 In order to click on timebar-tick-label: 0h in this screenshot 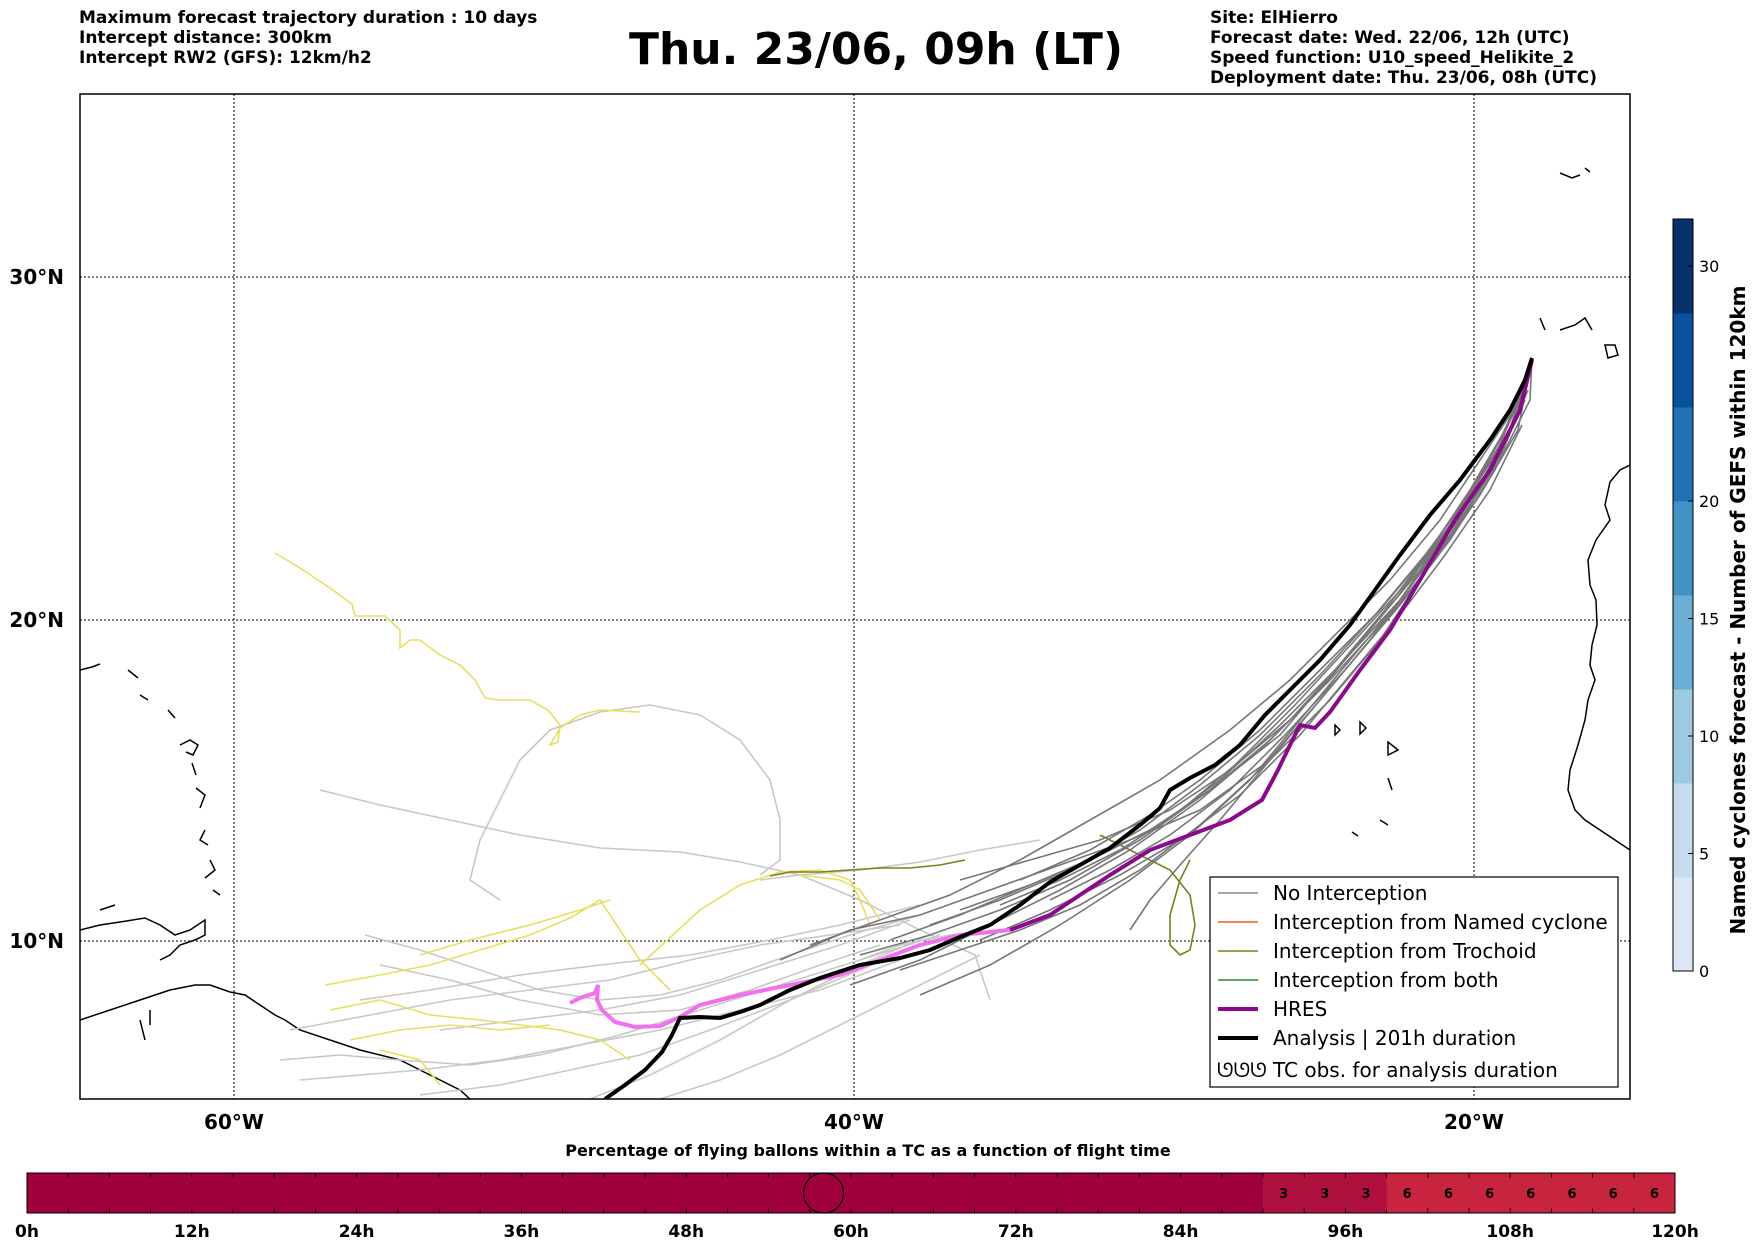, I will do `click(27, 1231)`.